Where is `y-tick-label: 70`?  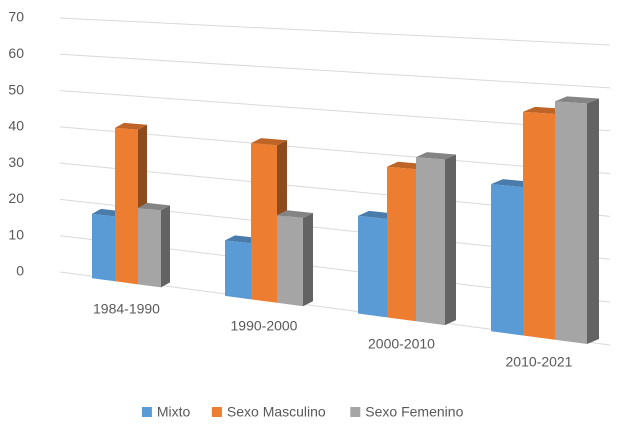
y-tick-label: 70 is located at coordinates (16, 17).